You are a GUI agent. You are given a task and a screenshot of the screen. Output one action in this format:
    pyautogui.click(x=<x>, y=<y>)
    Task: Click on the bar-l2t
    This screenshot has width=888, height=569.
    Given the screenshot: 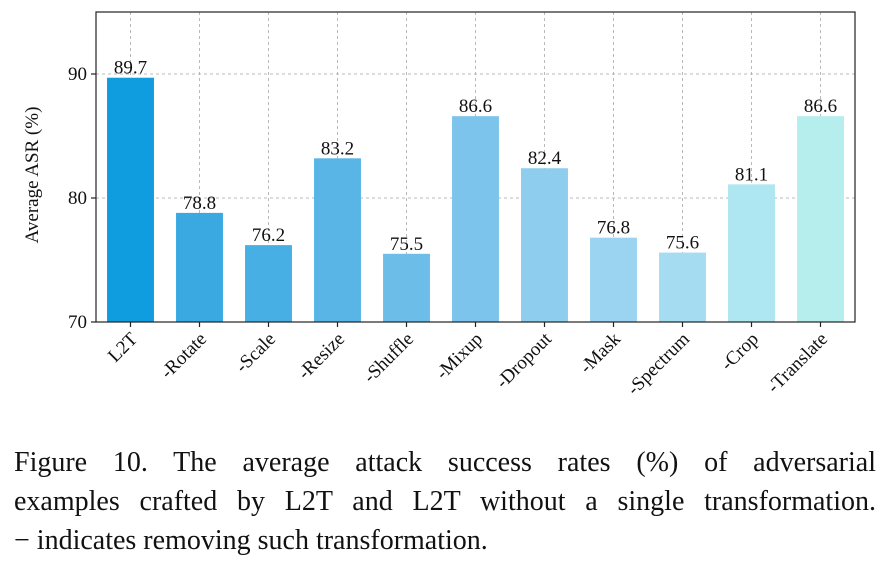 What is the action you would take?
    pyautogui.click(x=130, y=199)
    